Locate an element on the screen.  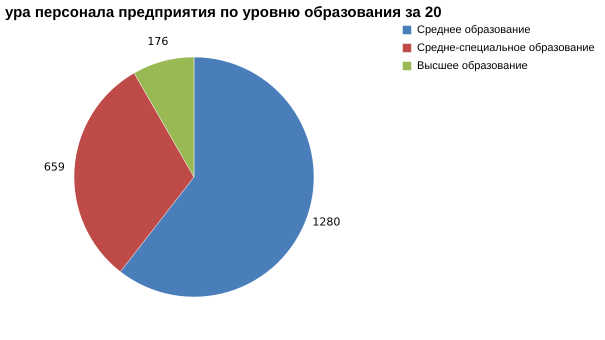
chart-title: ура персонала предприятия по уровню образования за 20 is located at coordinates (223, 12).